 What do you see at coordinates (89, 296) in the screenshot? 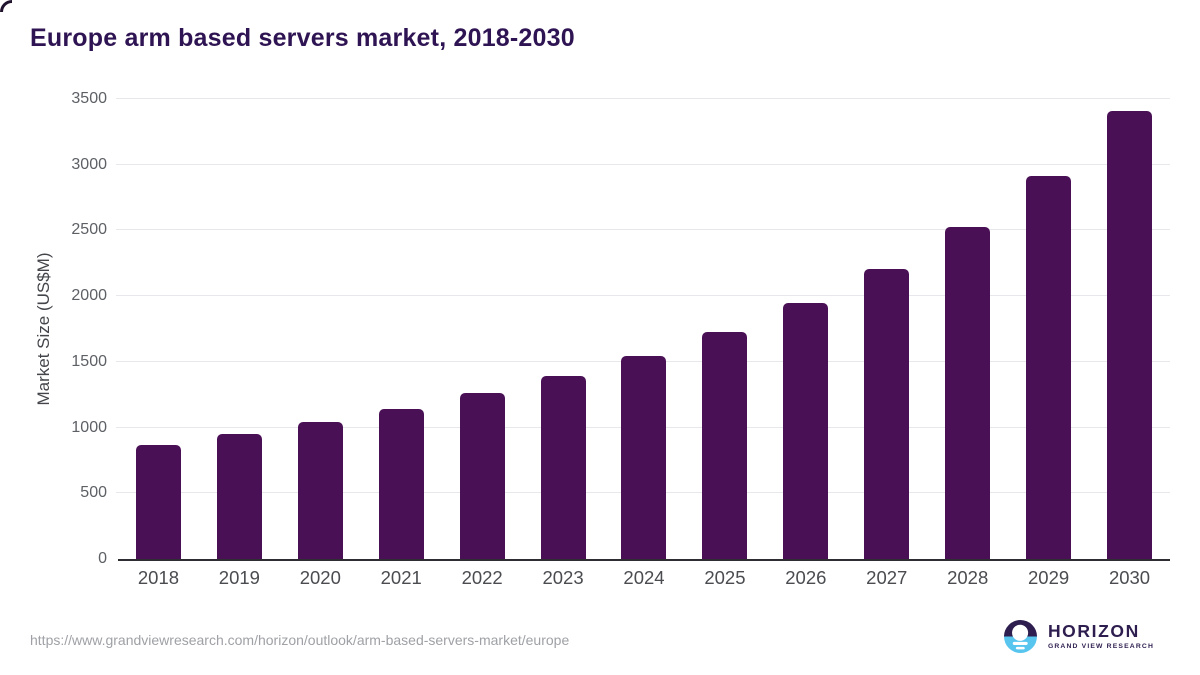
I see `y-tick-label: 2000` at bounding box center [89, 296].